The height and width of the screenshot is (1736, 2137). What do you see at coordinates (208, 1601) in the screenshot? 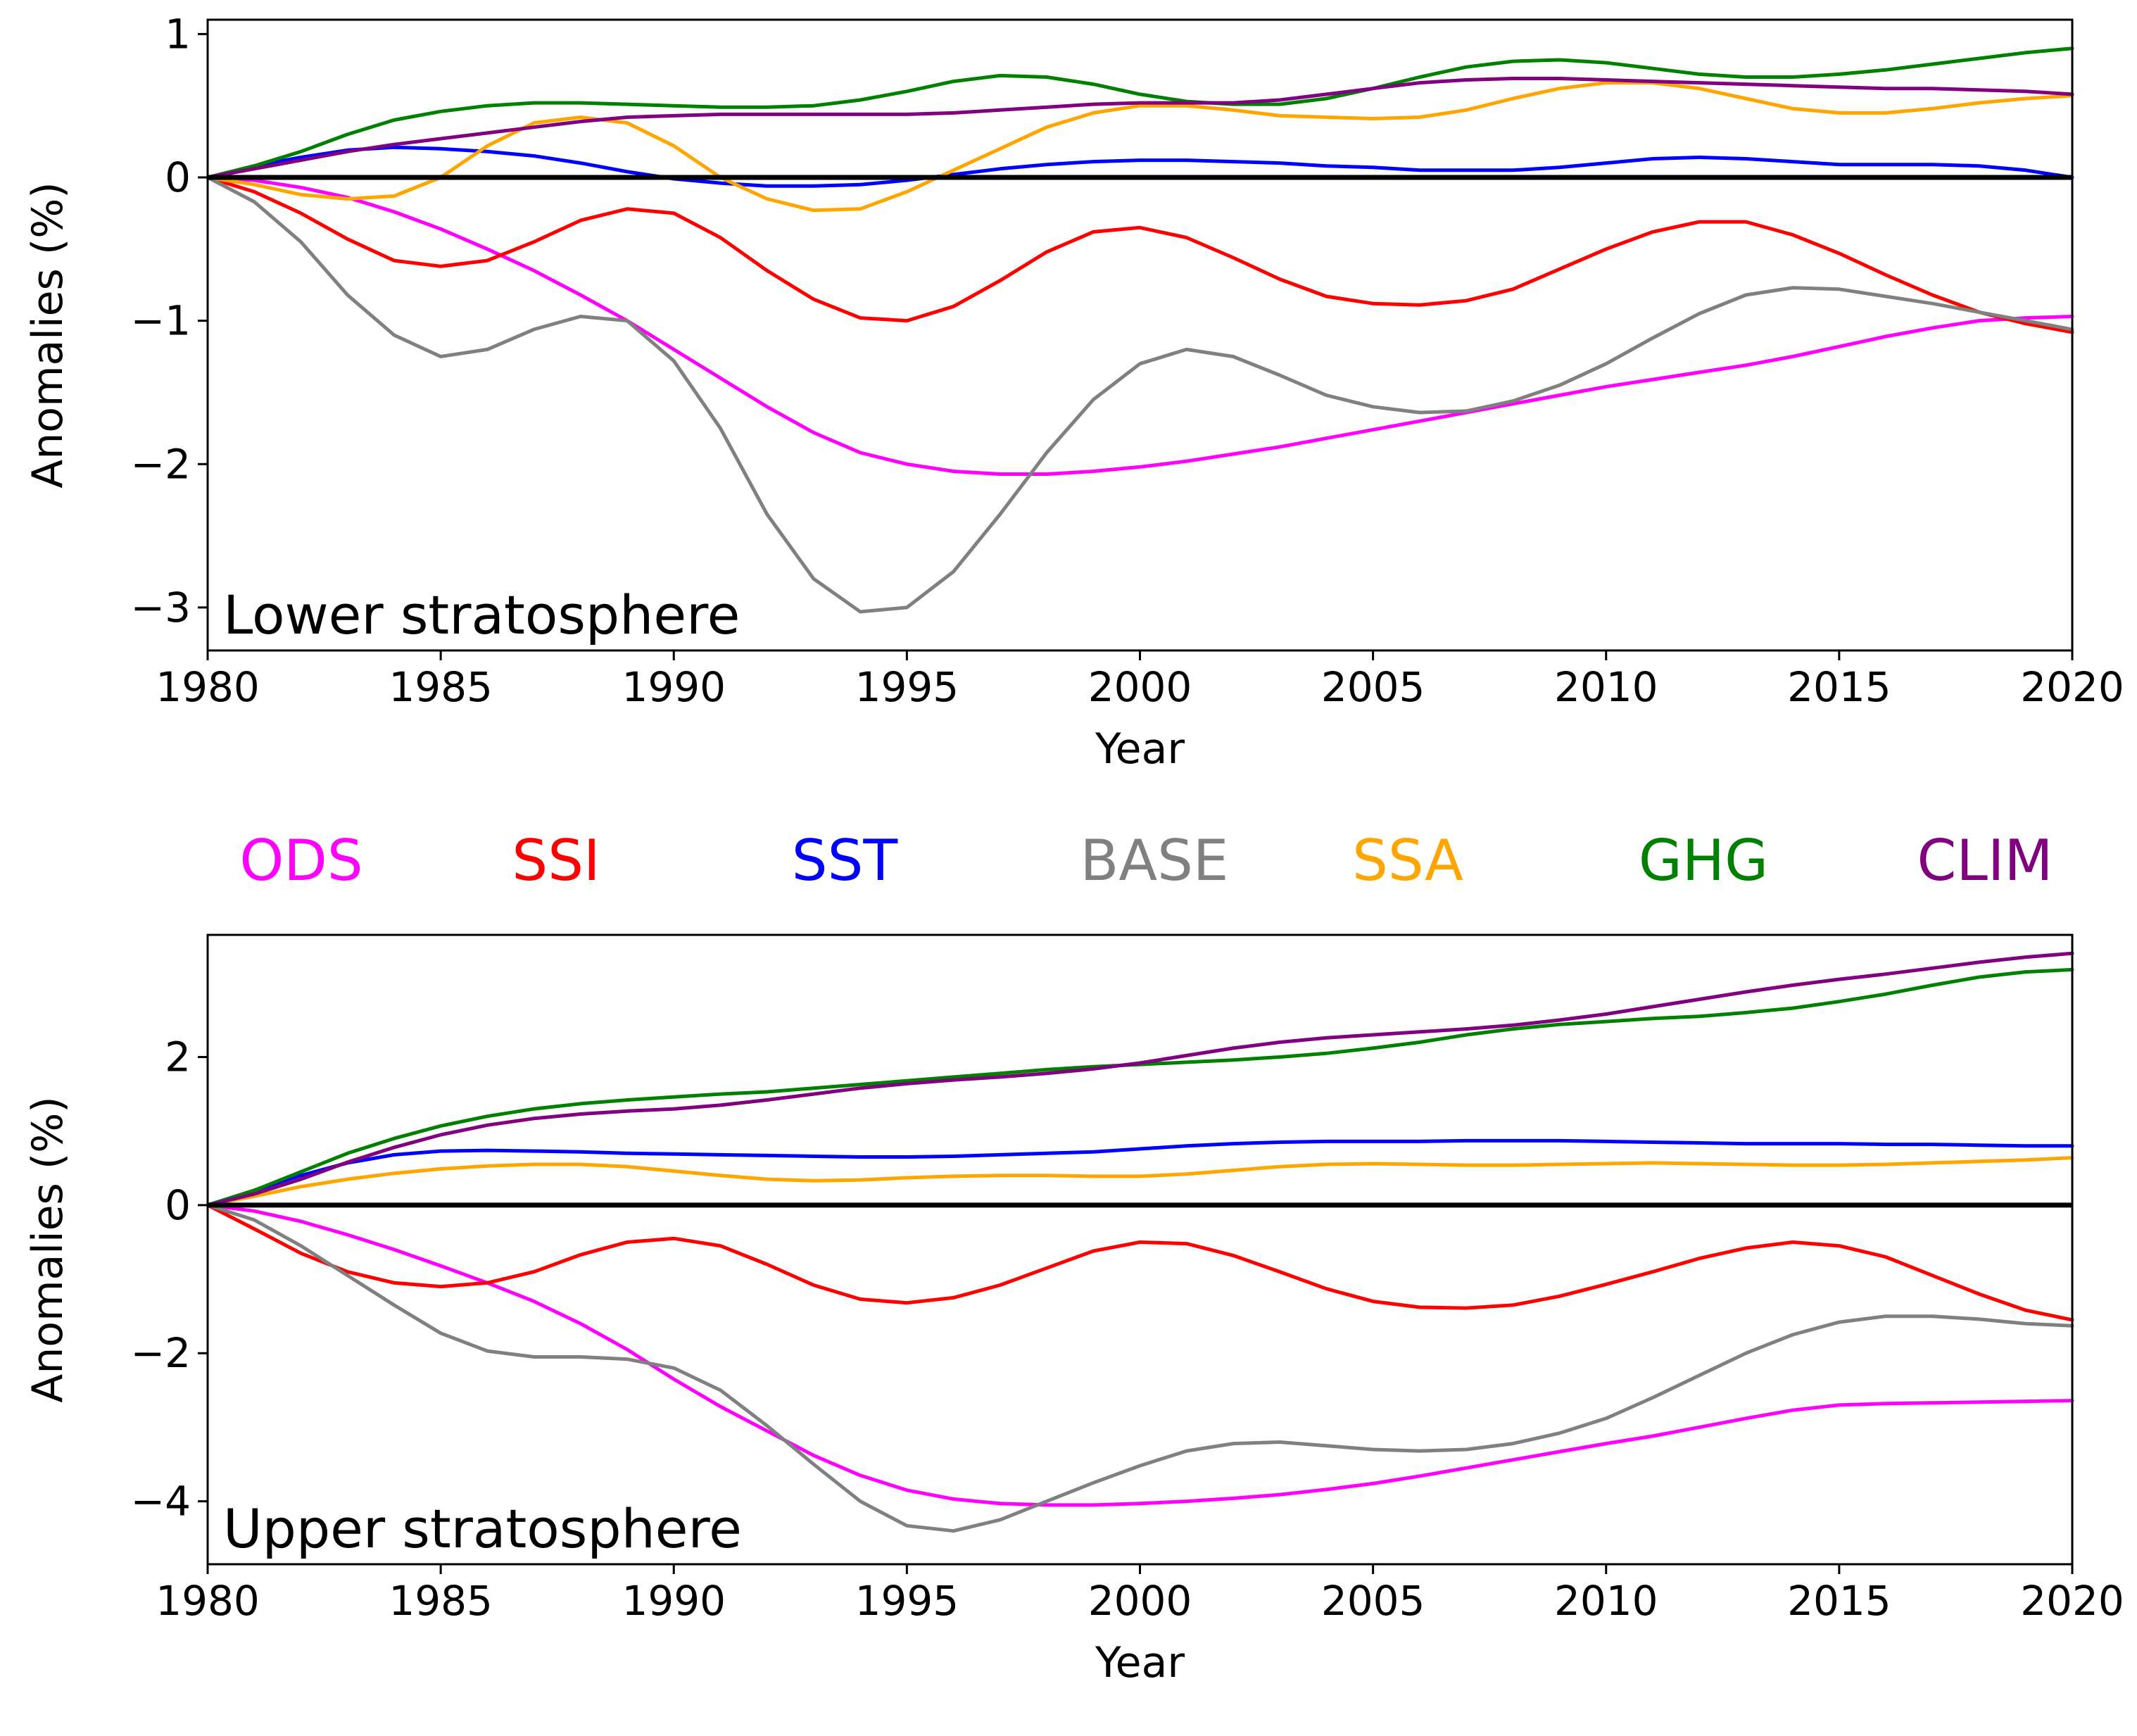
I see `upper-x-tick-label: 1980` at bounding box center [208, 1601].